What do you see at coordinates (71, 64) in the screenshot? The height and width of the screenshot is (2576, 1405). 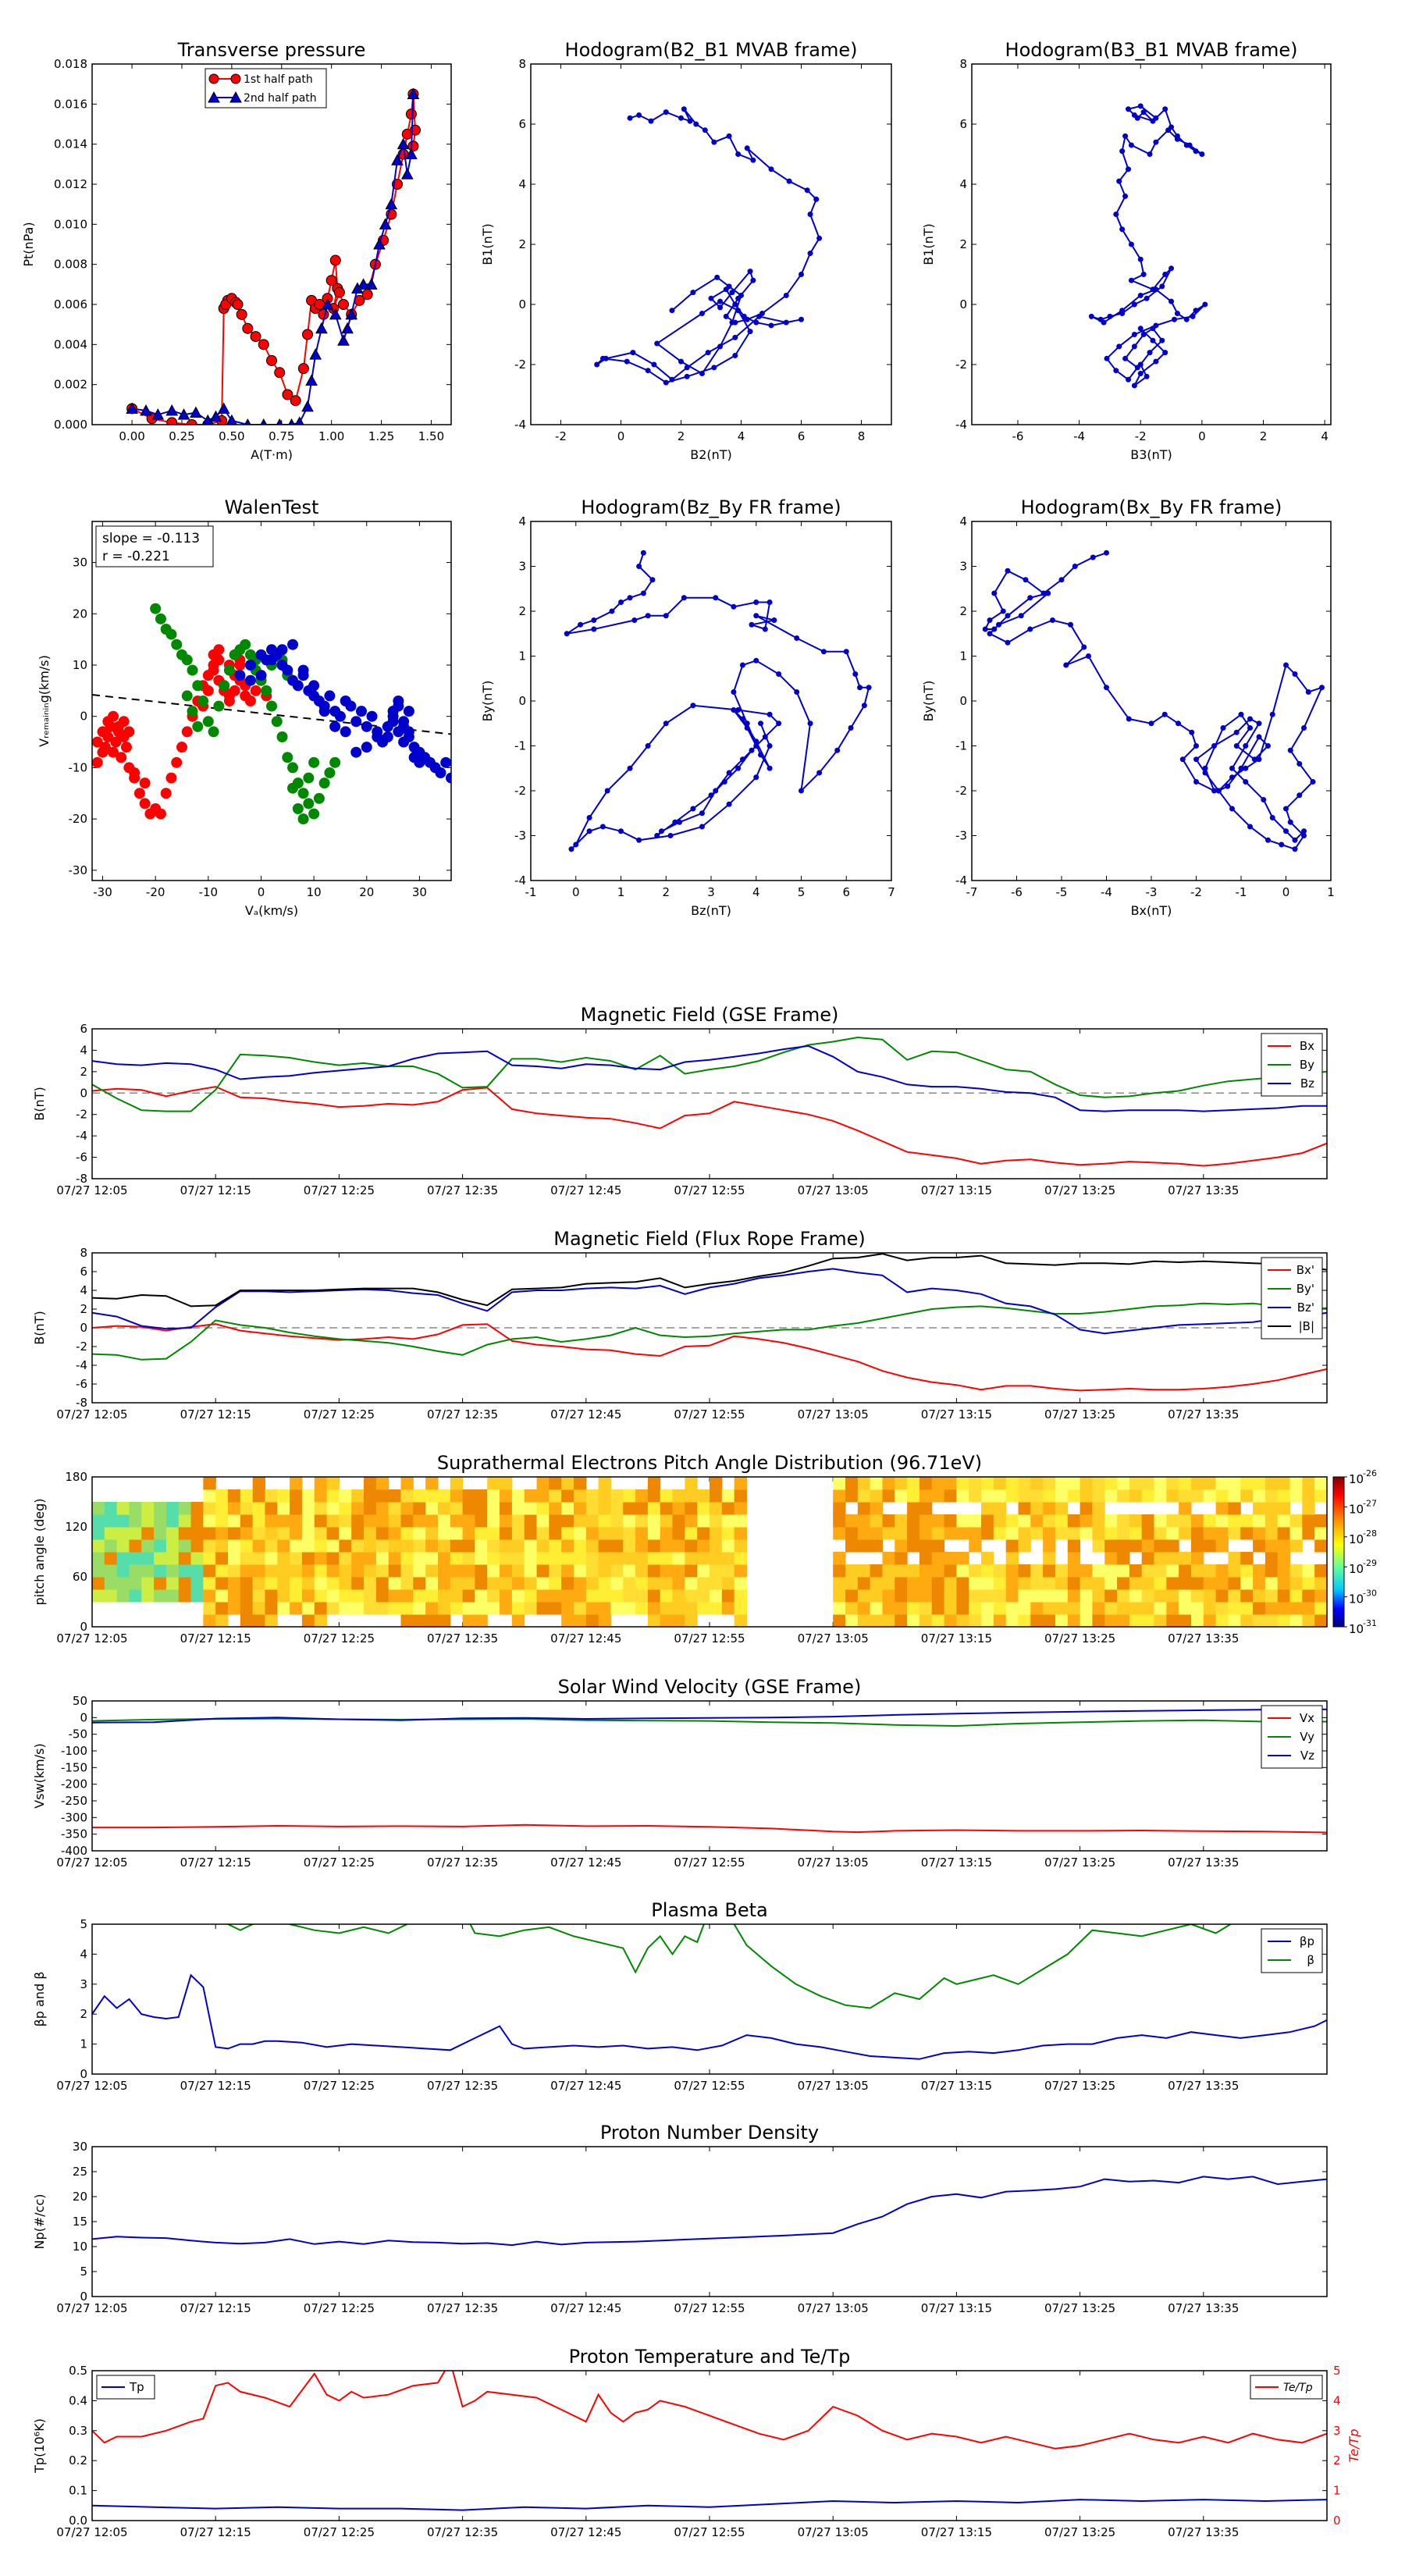 I see `y-tick-label: 0.018` at bounding box center [71, 64].